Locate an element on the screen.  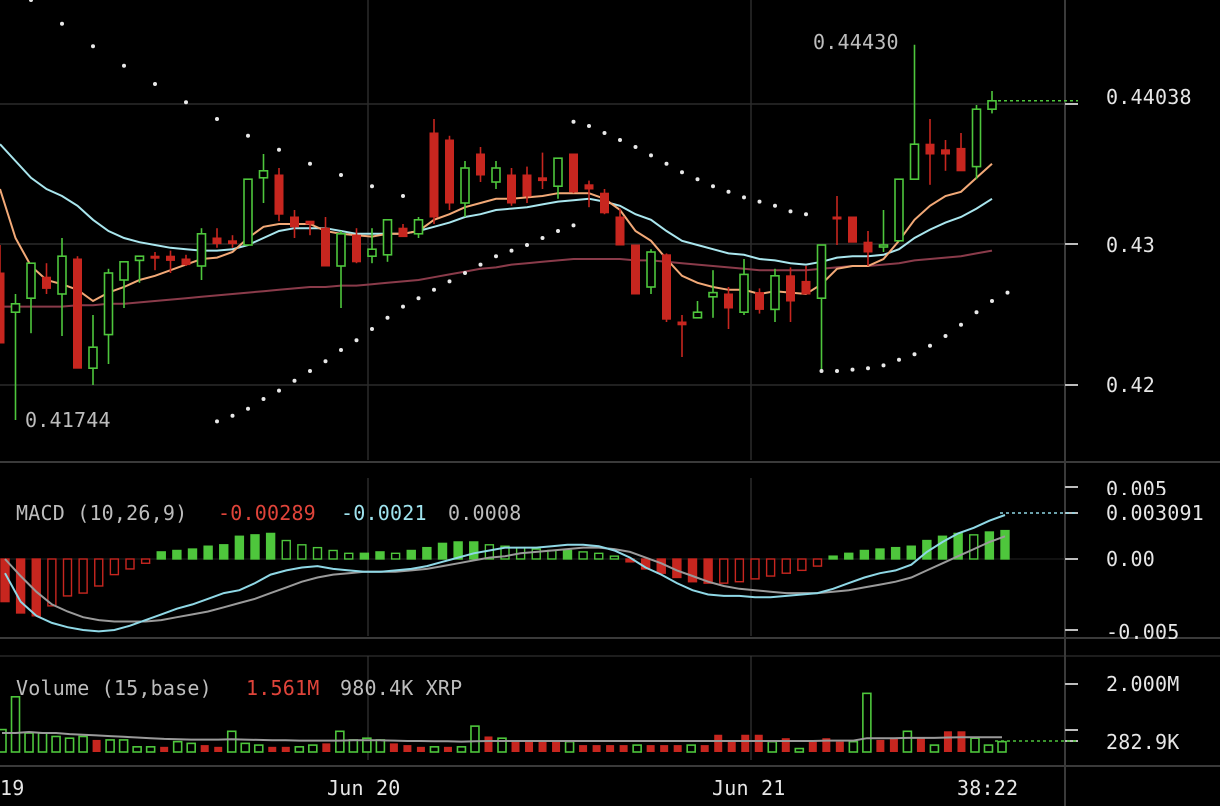
volume-ma-value: 980.4K XRP is located at coordinates (401, 688).